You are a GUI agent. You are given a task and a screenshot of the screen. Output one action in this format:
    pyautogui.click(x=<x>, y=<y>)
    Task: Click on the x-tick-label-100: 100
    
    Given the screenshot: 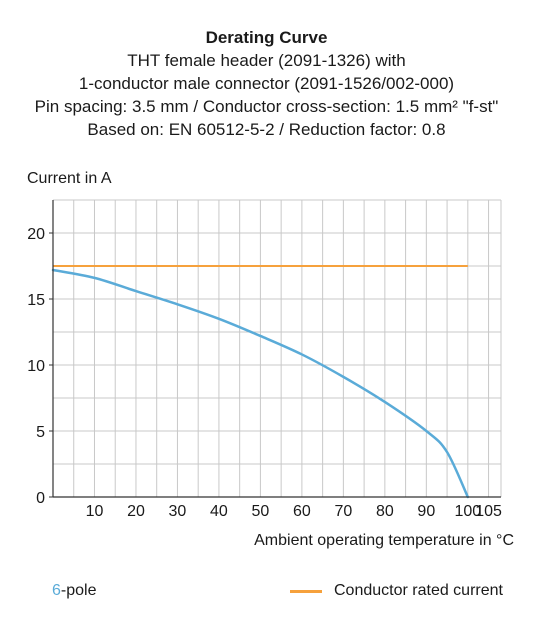 What is the action you would take?
    pyautogui.click(x=467, y=511)
    